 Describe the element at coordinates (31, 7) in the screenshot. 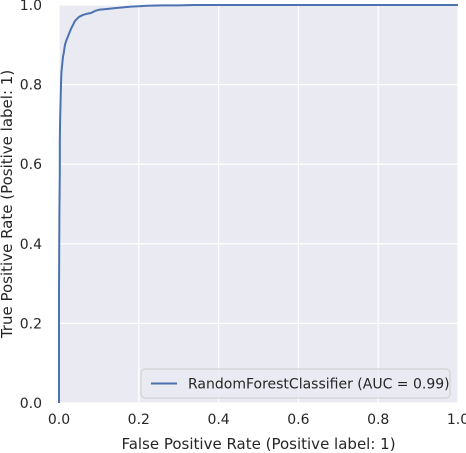

I see `y-tick-label: 1.0` at that location.